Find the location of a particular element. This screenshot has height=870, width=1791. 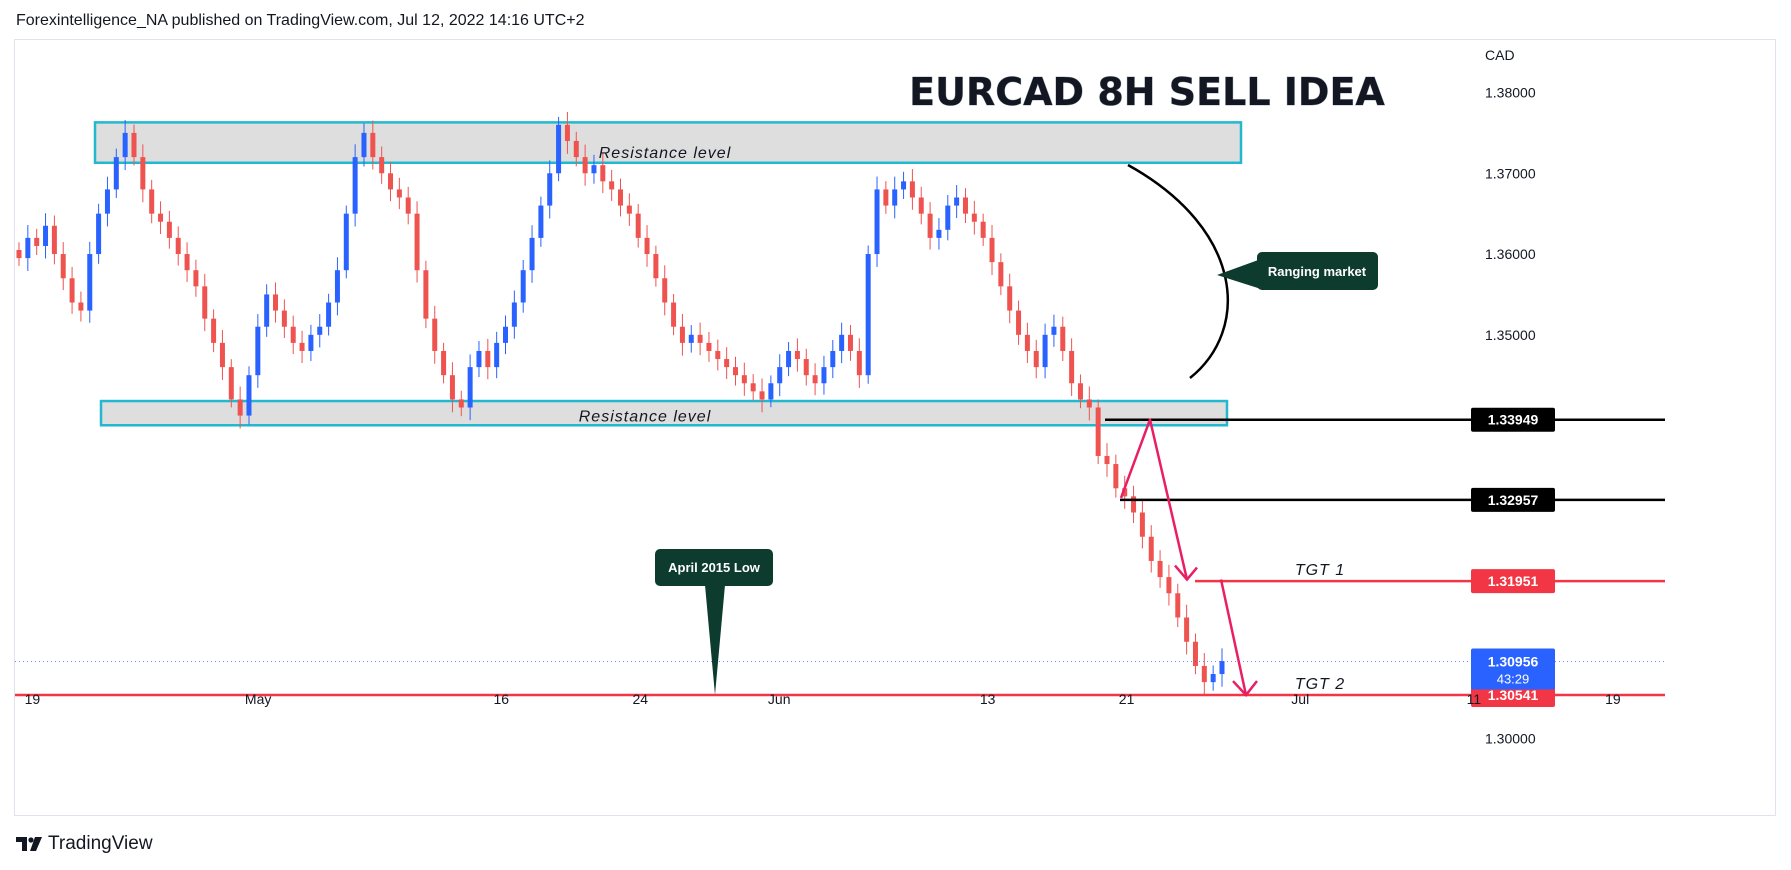

tradingview-logo: TradingView is located at coordinates (84, 844).